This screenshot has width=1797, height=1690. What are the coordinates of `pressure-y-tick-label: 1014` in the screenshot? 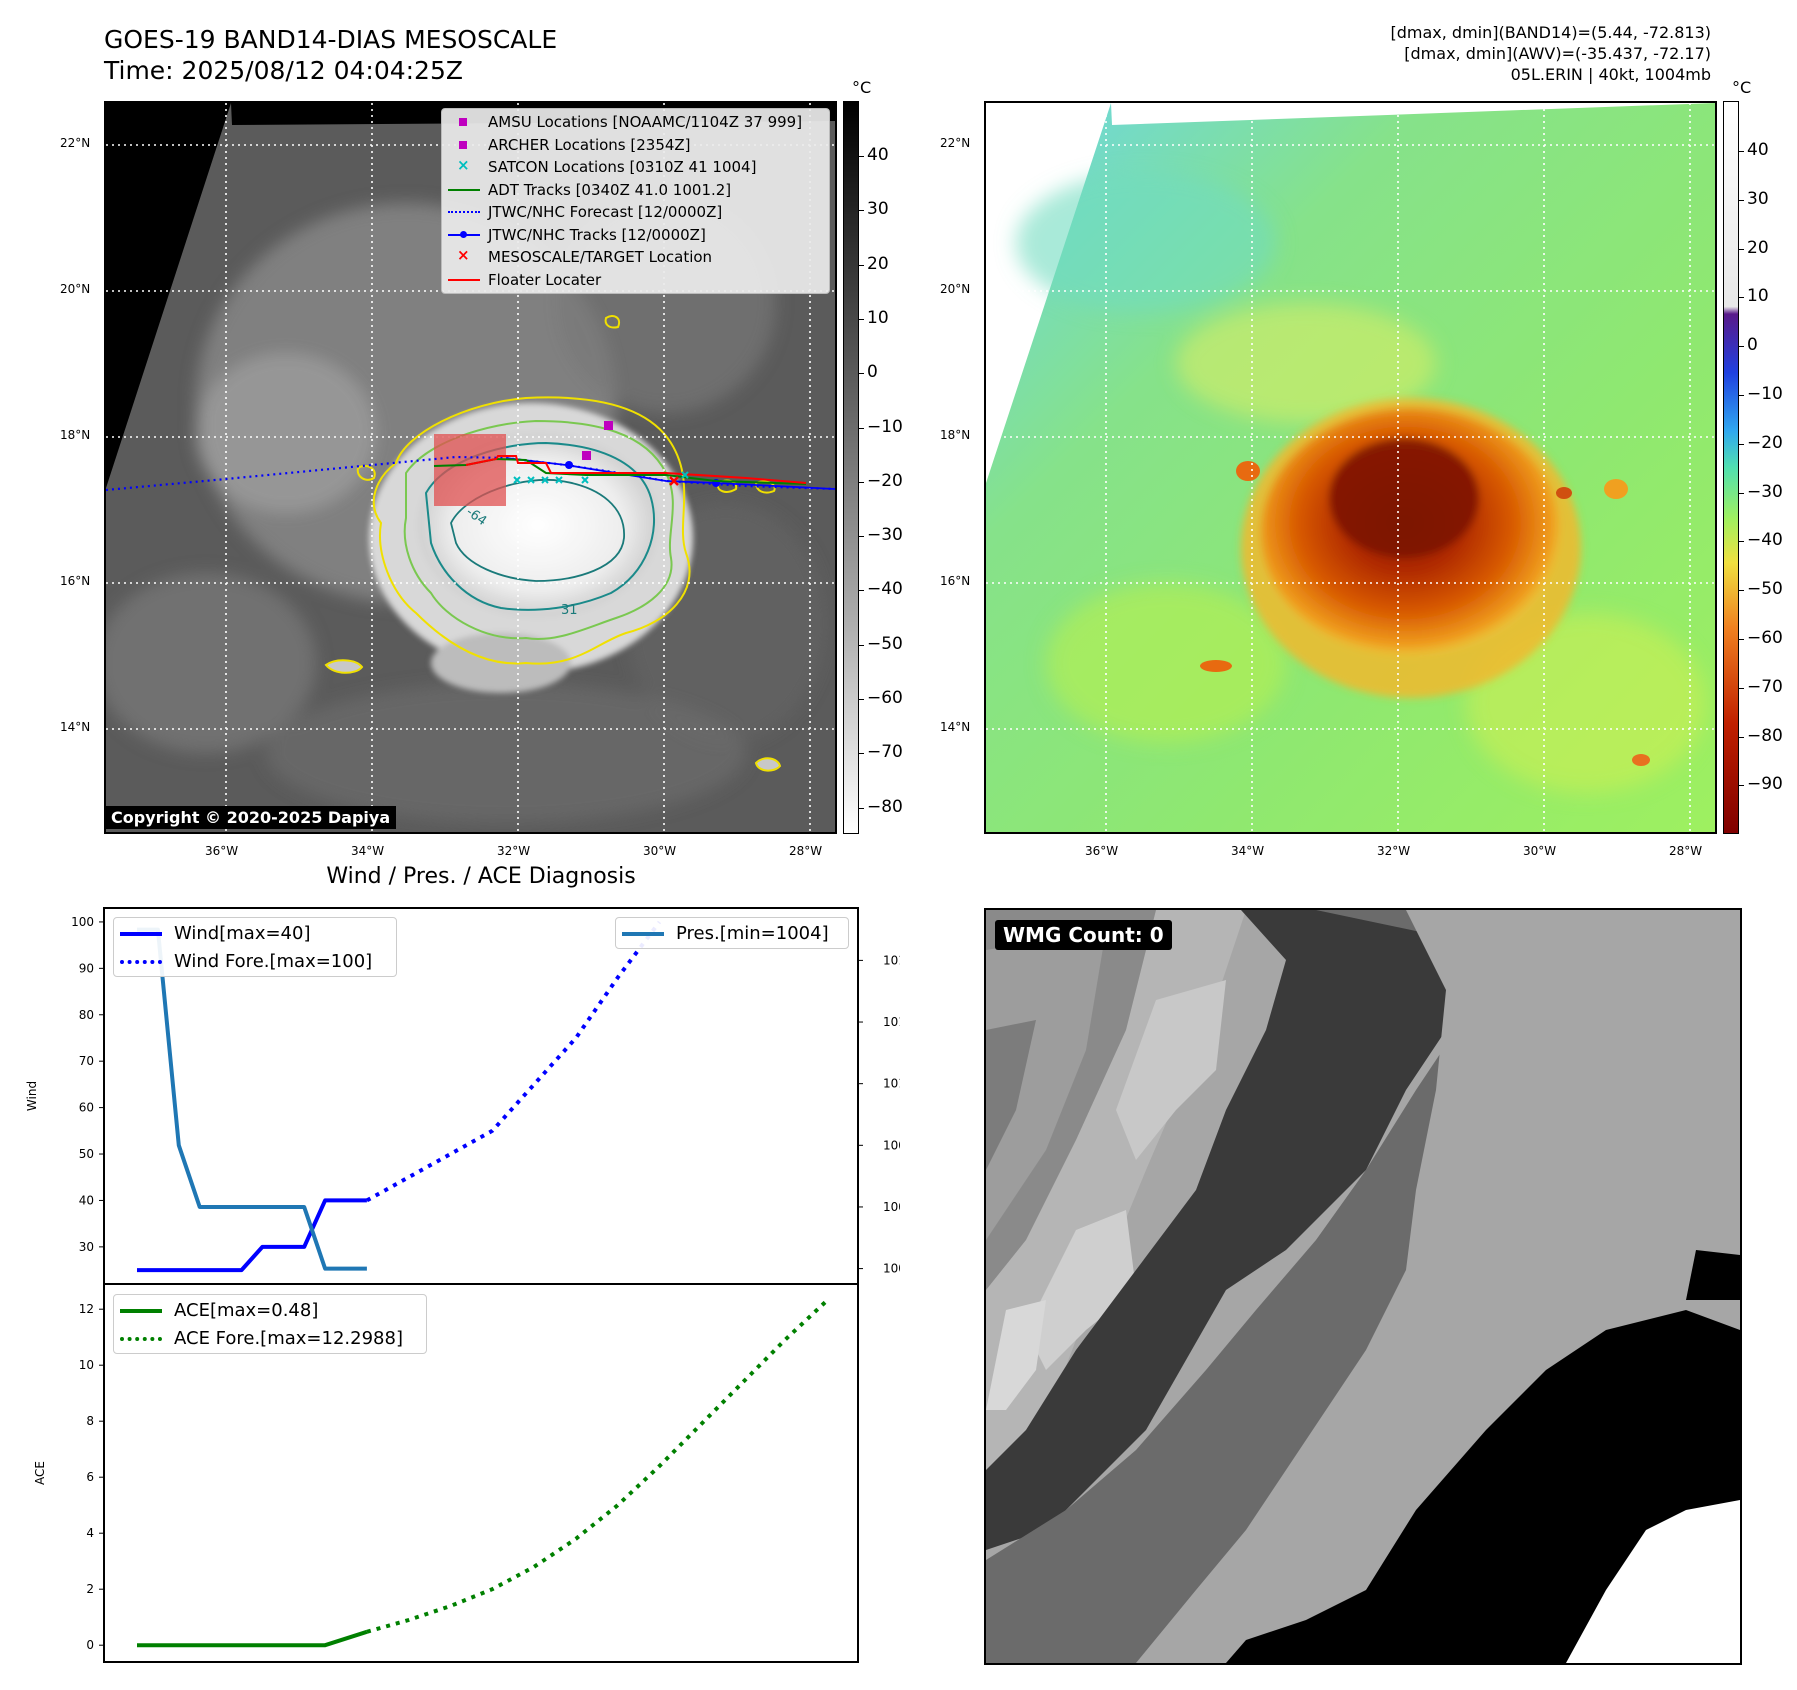 It's located at (891, 960).